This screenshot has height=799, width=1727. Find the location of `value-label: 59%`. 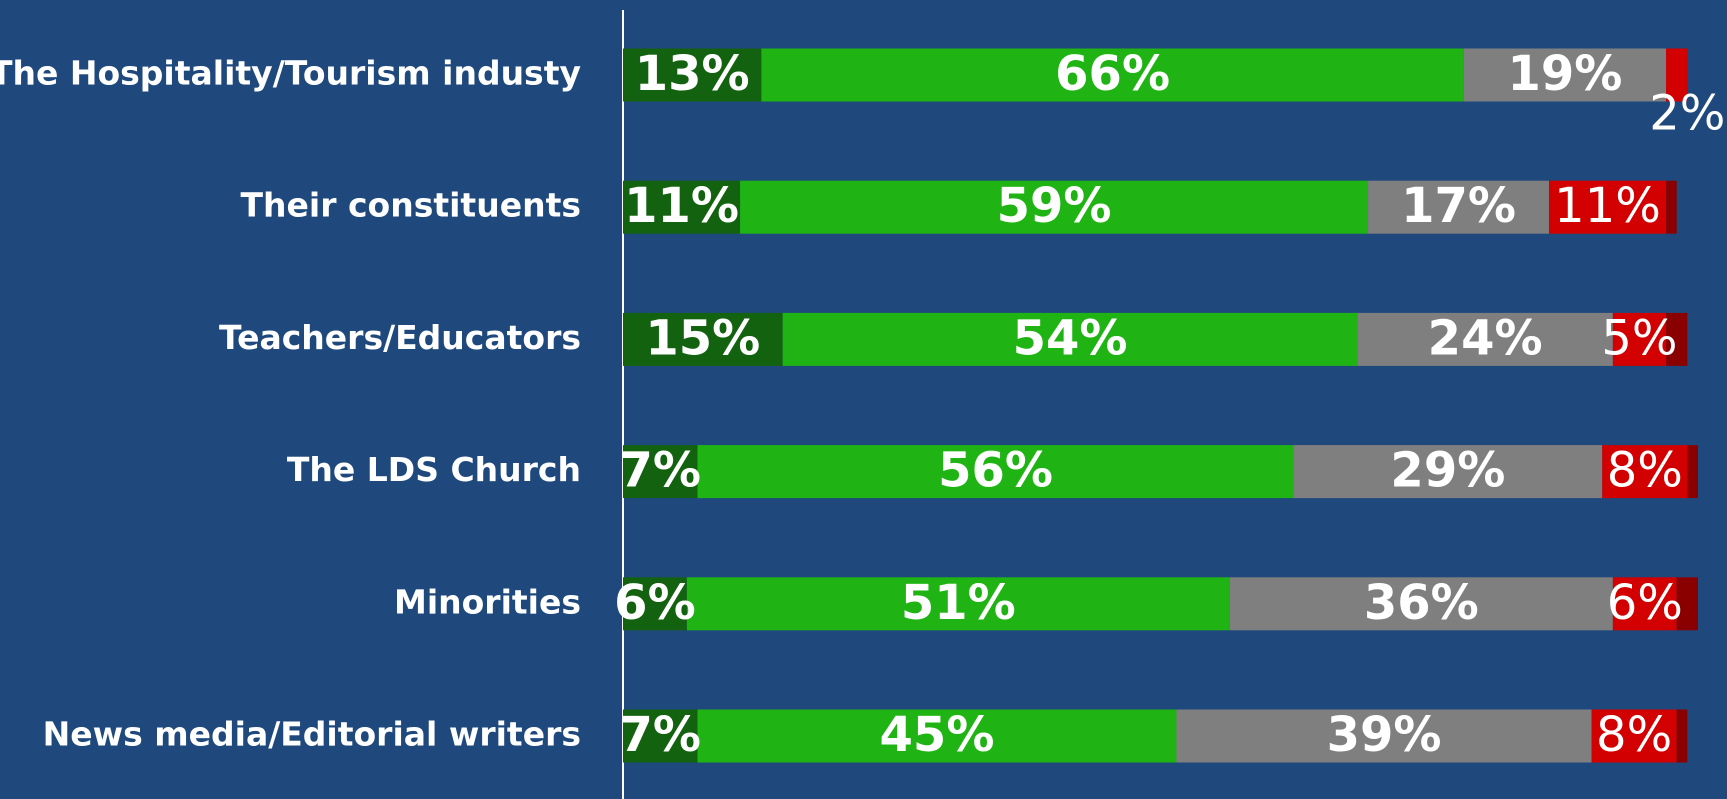

value-label: 59% is located at coordinates (1054, 206).